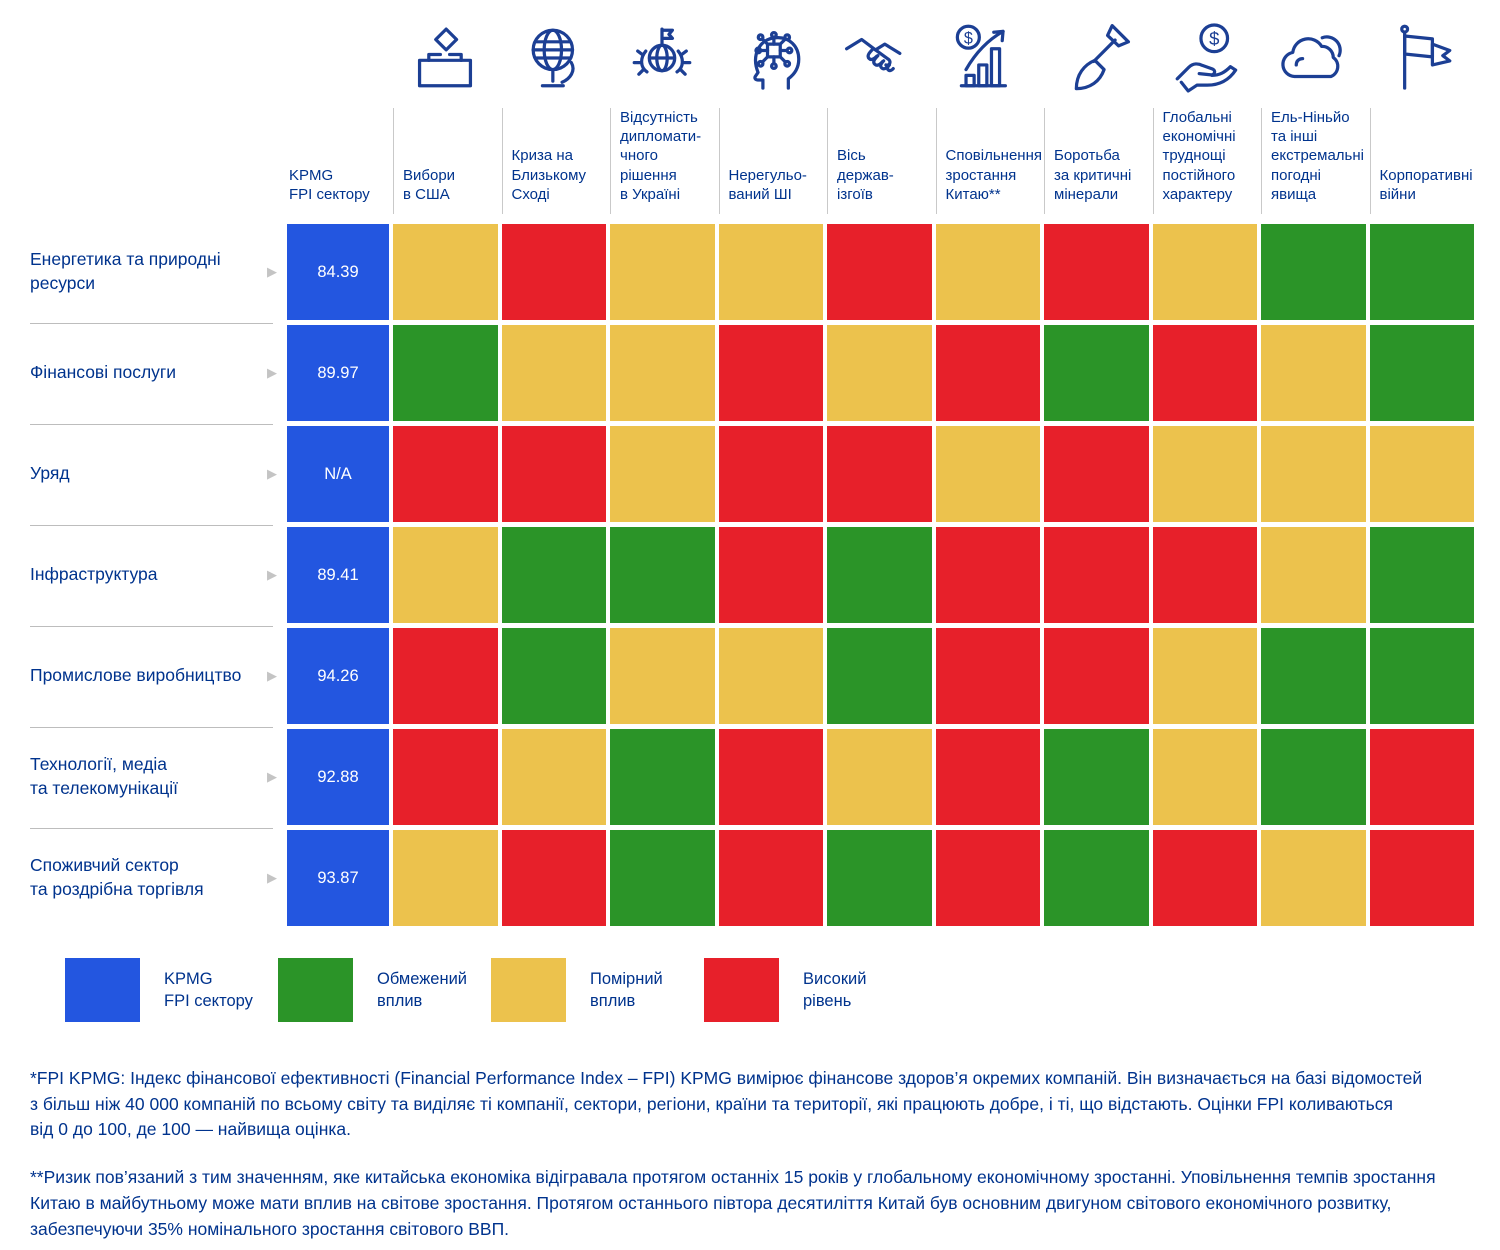 Image resolution: width=1500 pixels, height=1250 pixels. I want to click on sector-row-label: Технології, медіа та телекомунікації ▶, so click(156, 779).